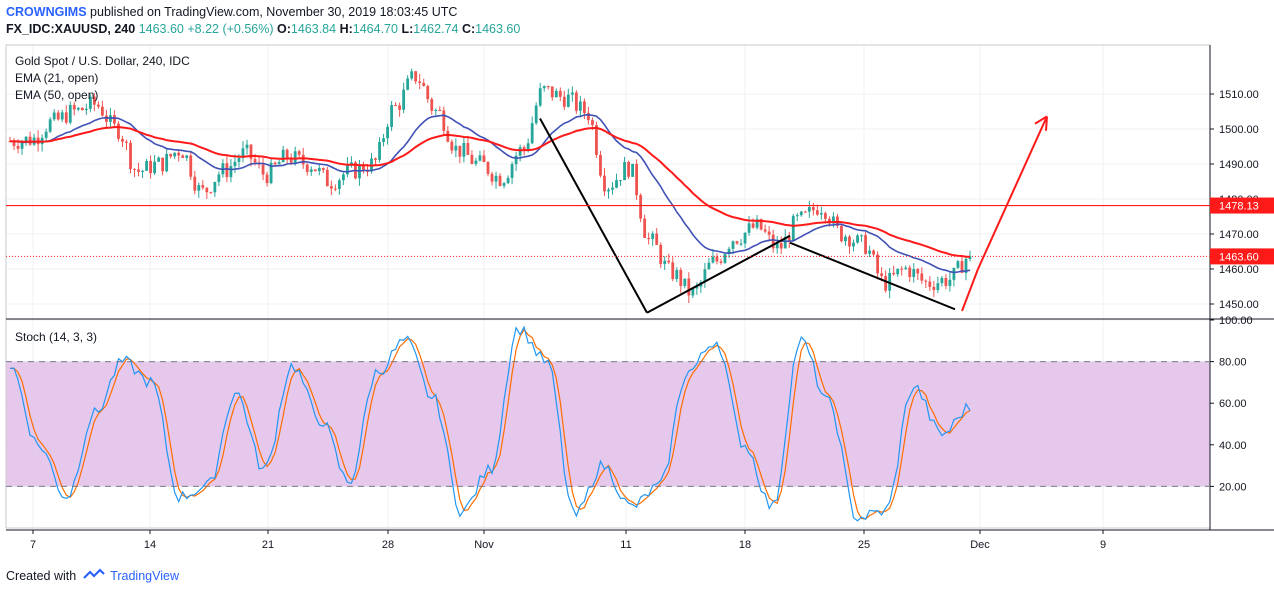 The image size is (1274, 593). I want to click on drawings-group, so click(793, 214).